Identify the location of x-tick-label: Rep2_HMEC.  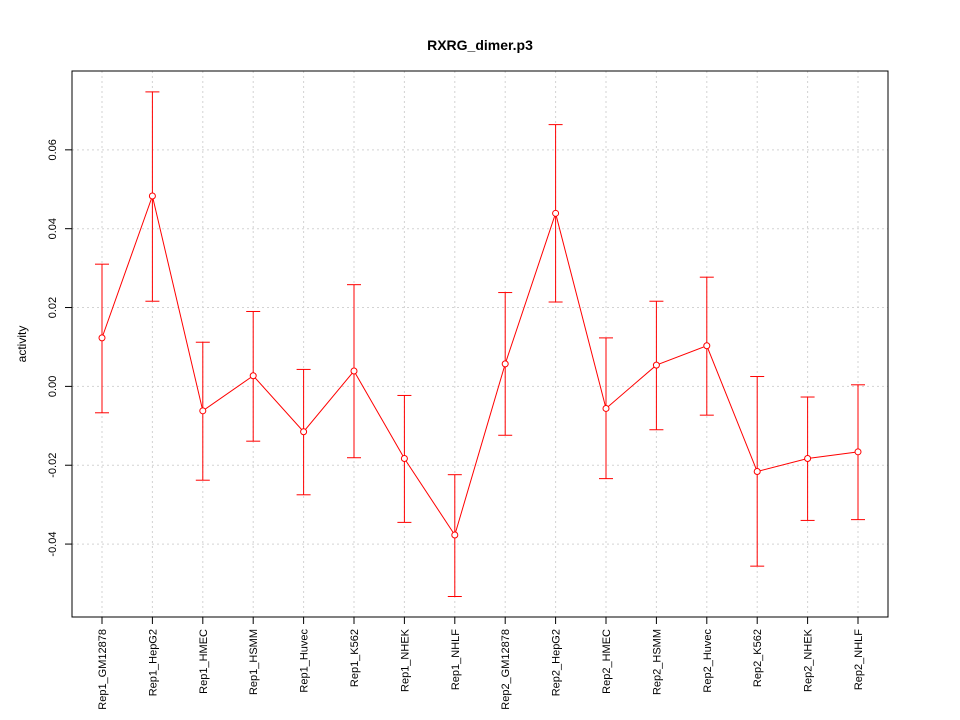
(607, 661).